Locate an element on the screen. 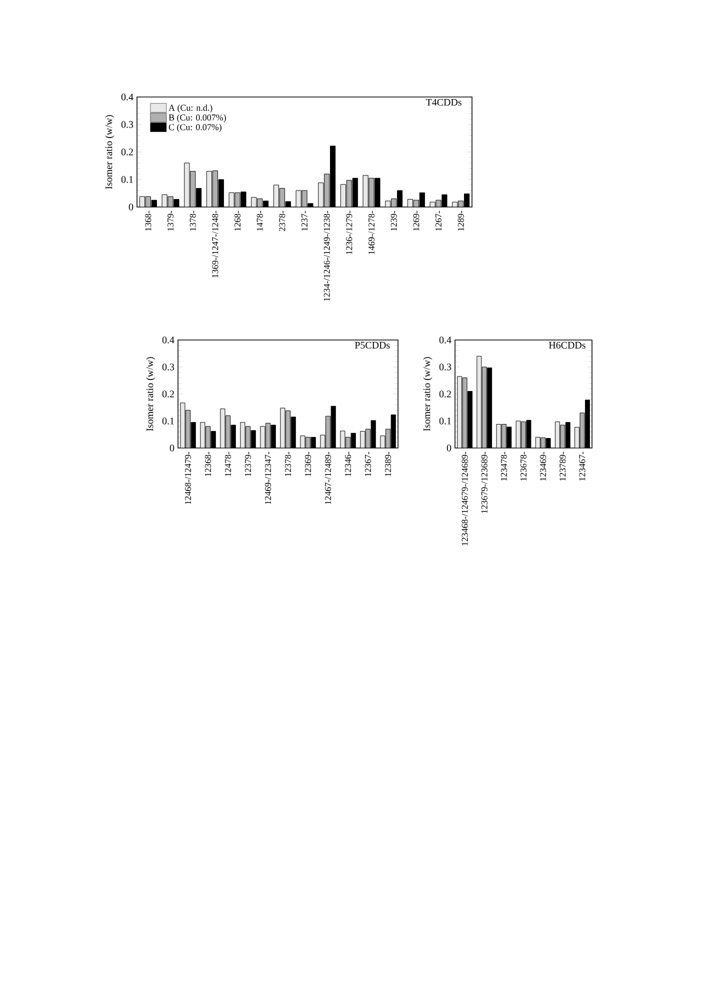  x-tick-label: 12368- is located at coordinates (208, 464).